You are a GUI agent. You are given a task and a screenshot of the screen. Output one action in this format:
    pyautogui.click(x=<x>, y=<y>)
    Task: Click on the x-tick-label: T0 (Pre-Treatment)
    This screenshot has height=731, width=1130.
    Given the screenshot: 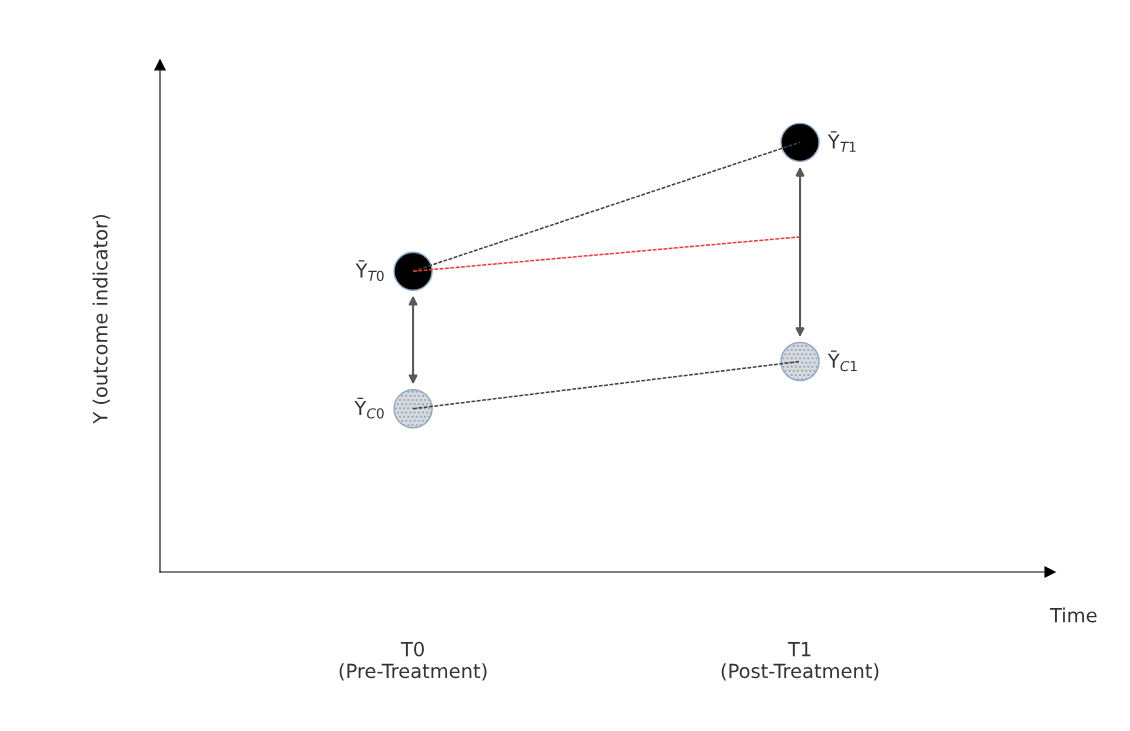 What is the action you would take?
    pyautogui.click(x=413, y=661)
    